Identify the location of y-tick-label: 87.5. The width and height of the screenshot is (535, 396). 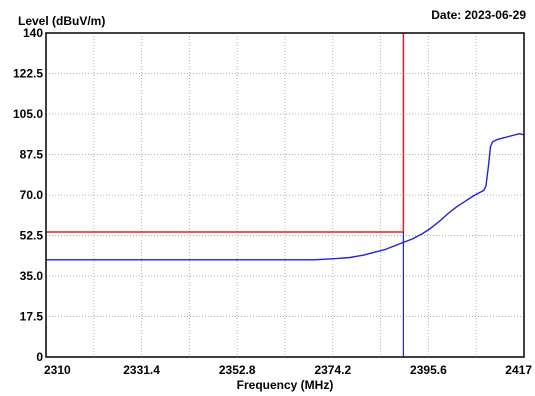
(32, 155).